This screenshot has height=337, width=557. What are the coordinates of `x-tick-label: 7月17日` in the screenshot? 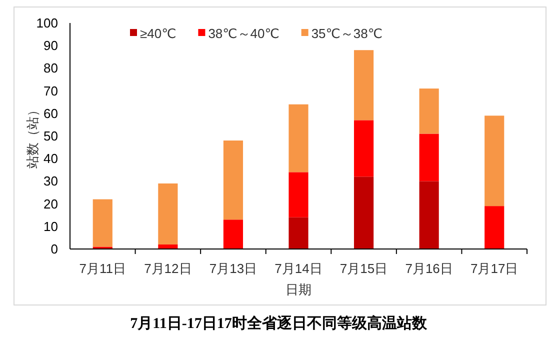 It's located at (494, 268).